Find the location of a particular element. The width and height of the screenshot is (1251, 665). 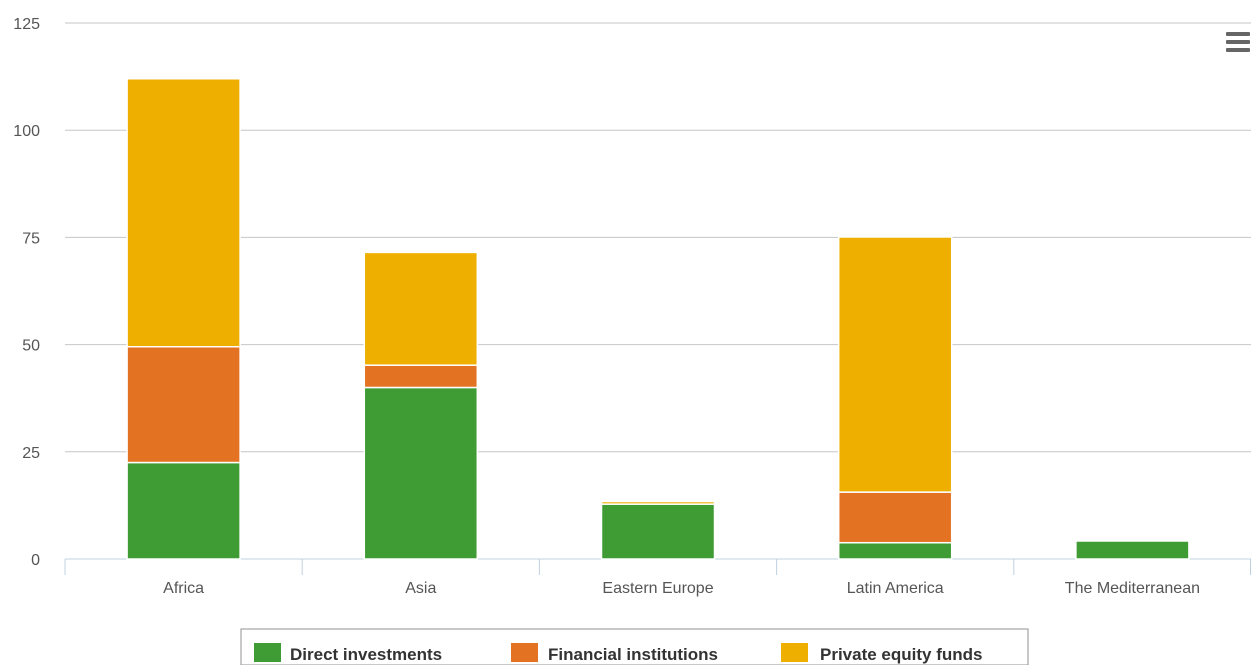

bar-asia-private-equity-funds is located at coordinates (420, 308).